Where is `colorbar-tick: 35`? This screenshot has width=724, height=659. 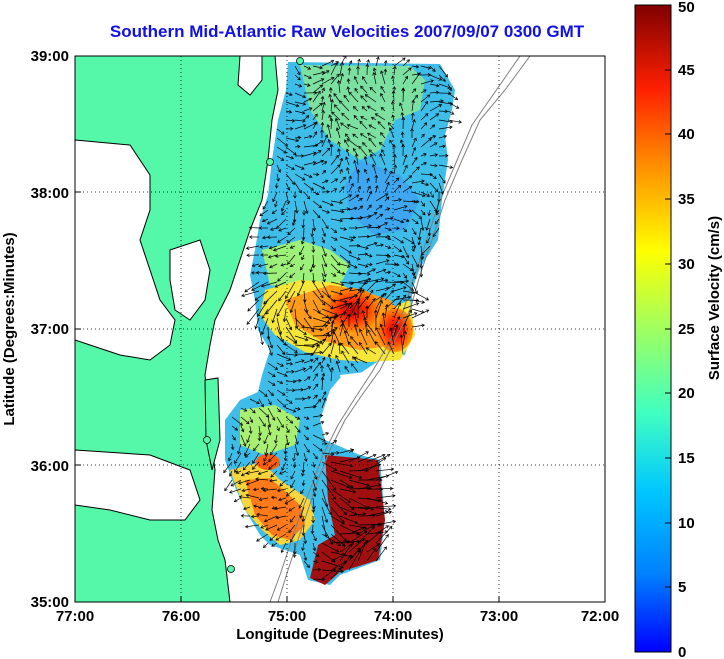 colorbar-tick: 35 is located at coordinates (686, 199).